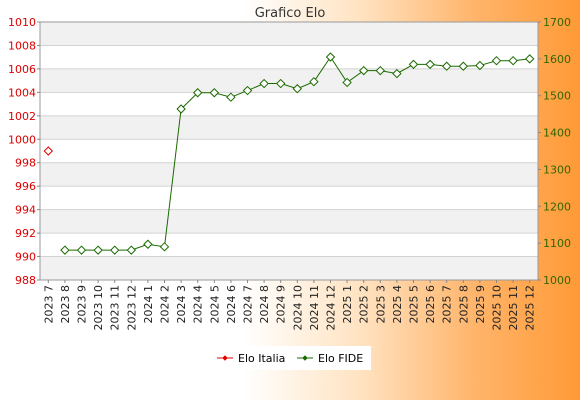 The width and height of the screenshot is (580, 400). Describe the element at coordinates (291, 358) in the screenshot. I see `legend-box` at that location.